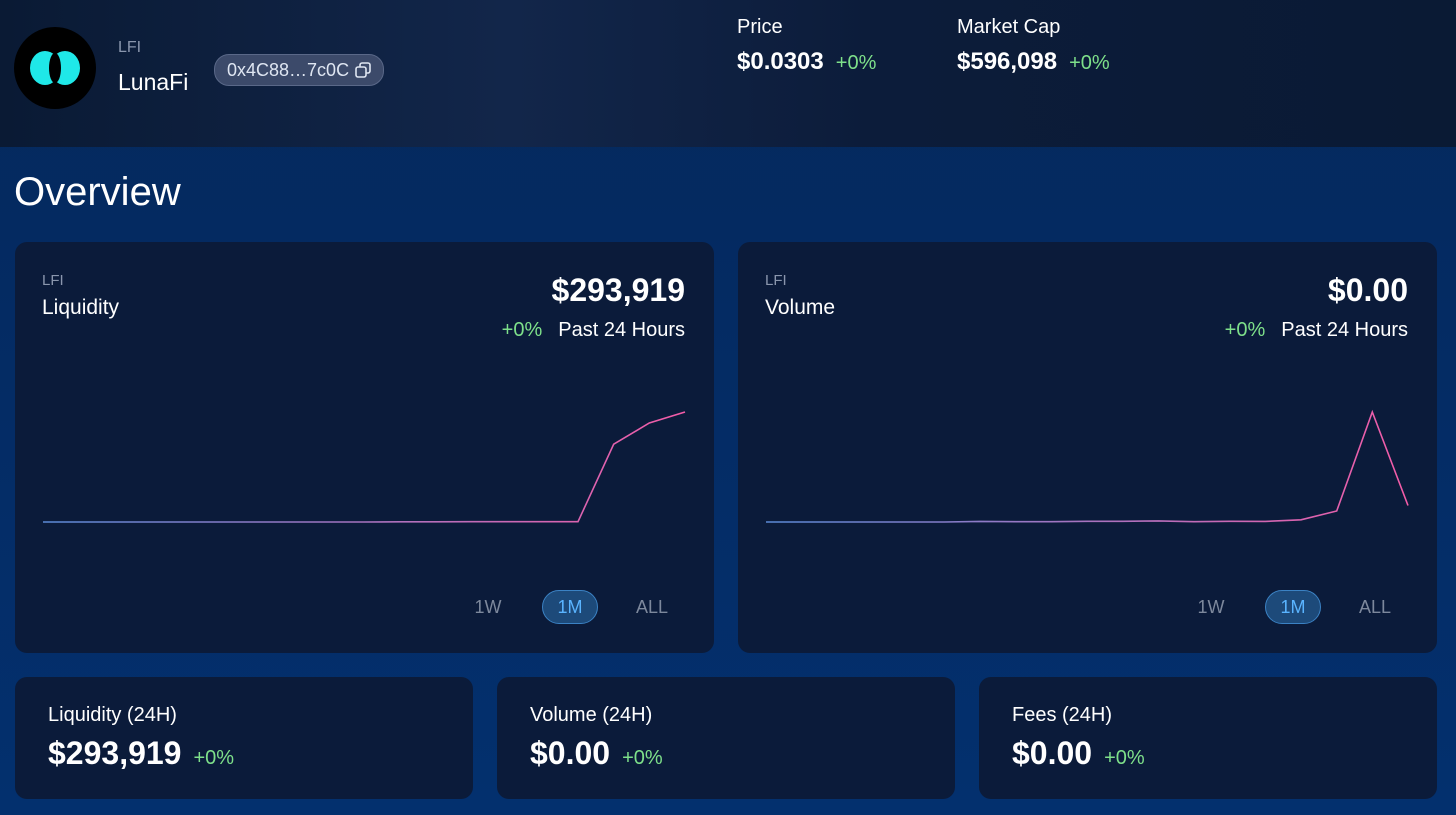  I want to click on summary-card: Liquidity (24H) $293,919 +0%, so click(244, 738).